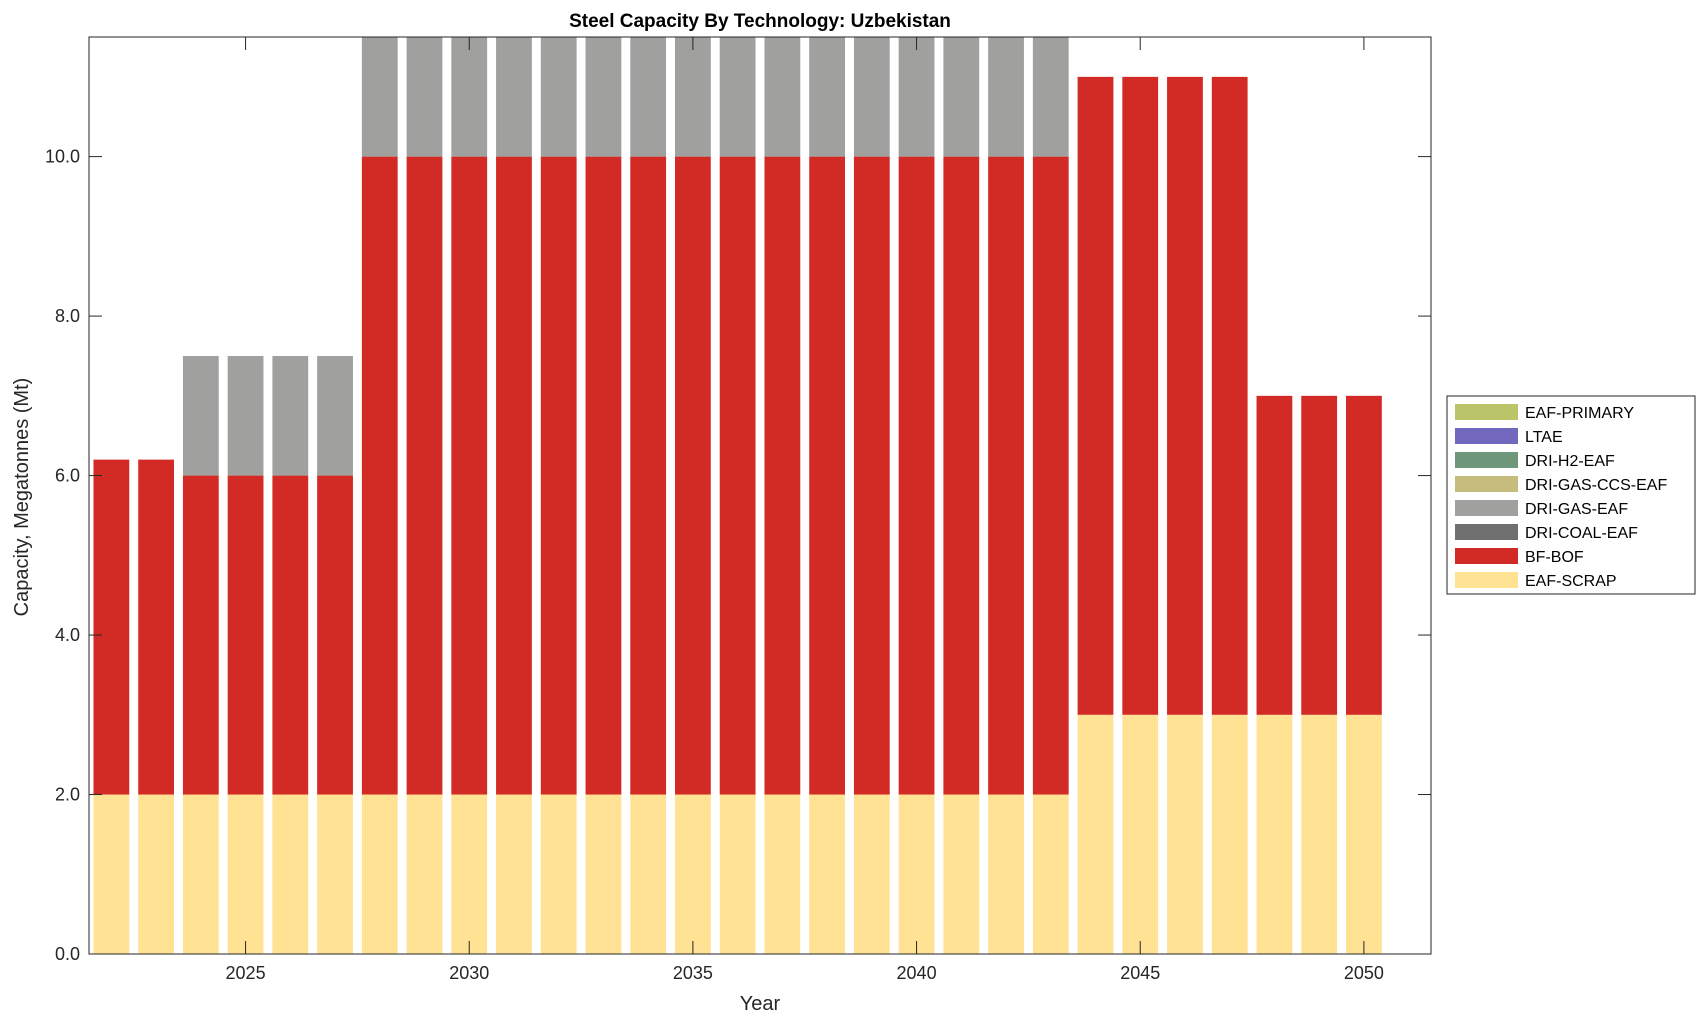  Describe the element at coordinates (648, 874) in the screenshot. I see `bar-eaf-scrap-2034` at that location.